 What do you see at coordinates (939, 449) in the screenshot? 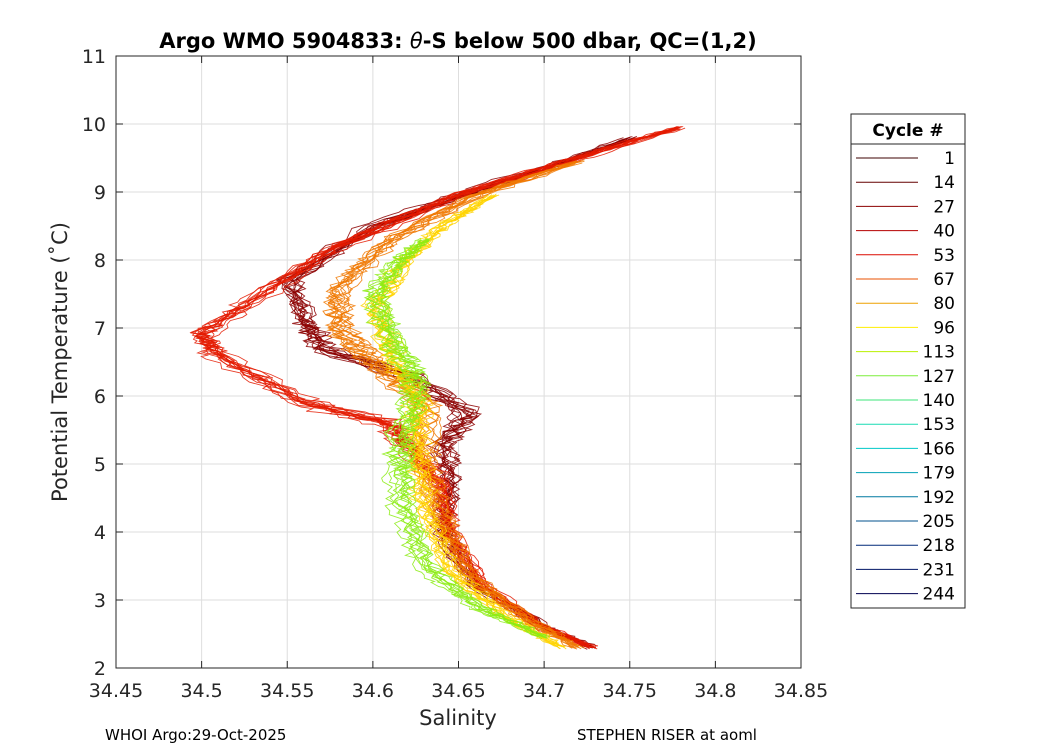
I see `legend-label: 166` at bounding box center [939, 449].